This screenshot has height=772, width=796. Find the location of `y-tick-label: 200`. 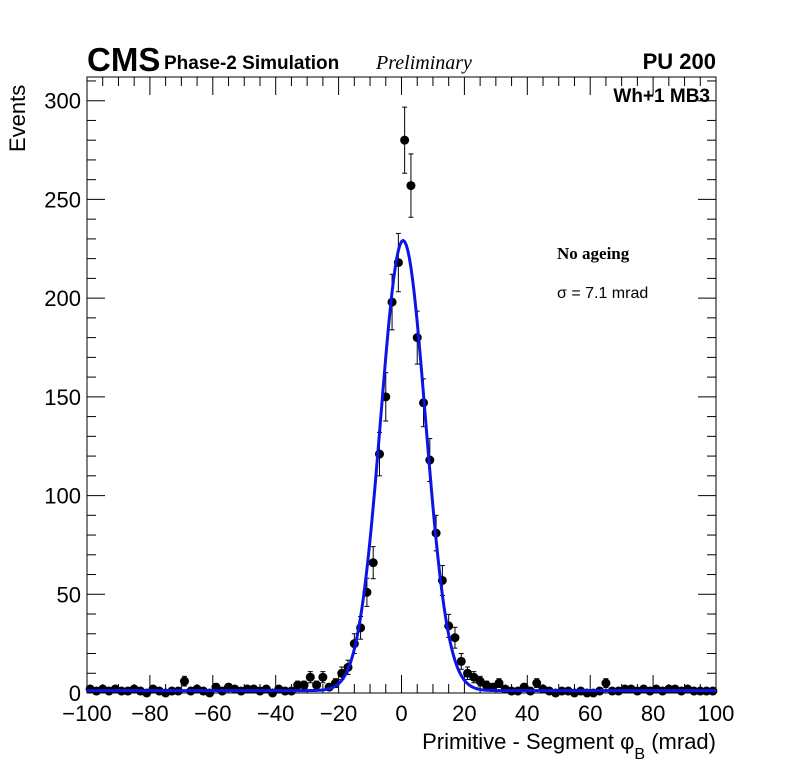

y-tick-label: 200 is located at coordinates (62, 298).